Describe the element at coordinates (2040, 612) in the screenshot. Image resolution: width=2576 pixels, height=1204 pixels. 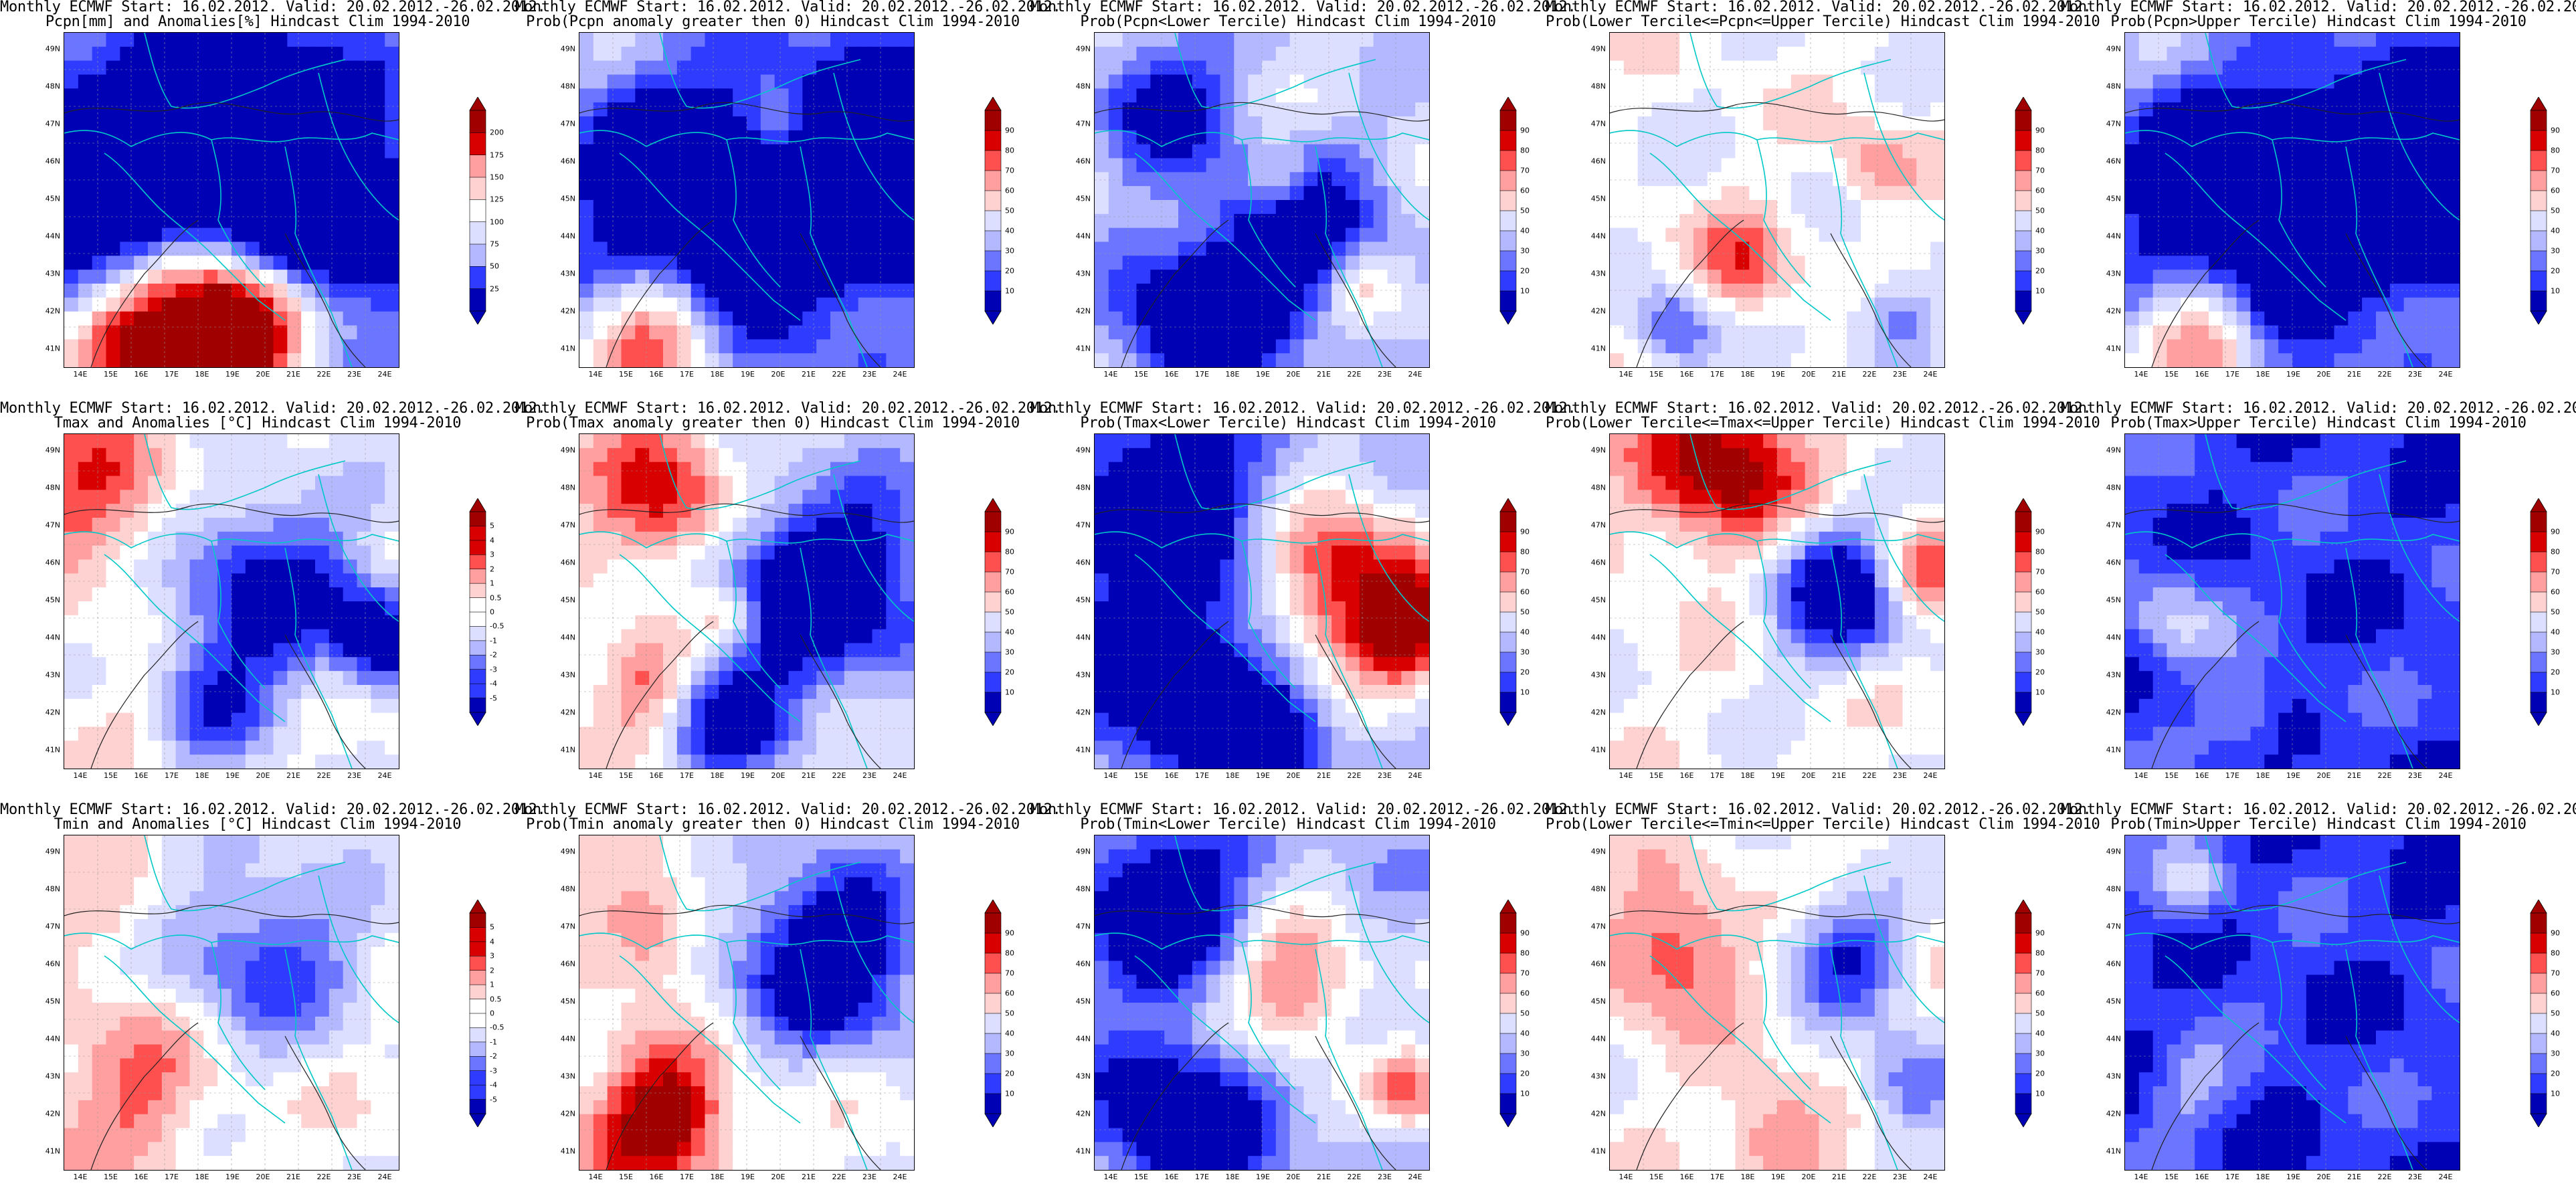
I see `colorbar-tick-label: 50` at that location.